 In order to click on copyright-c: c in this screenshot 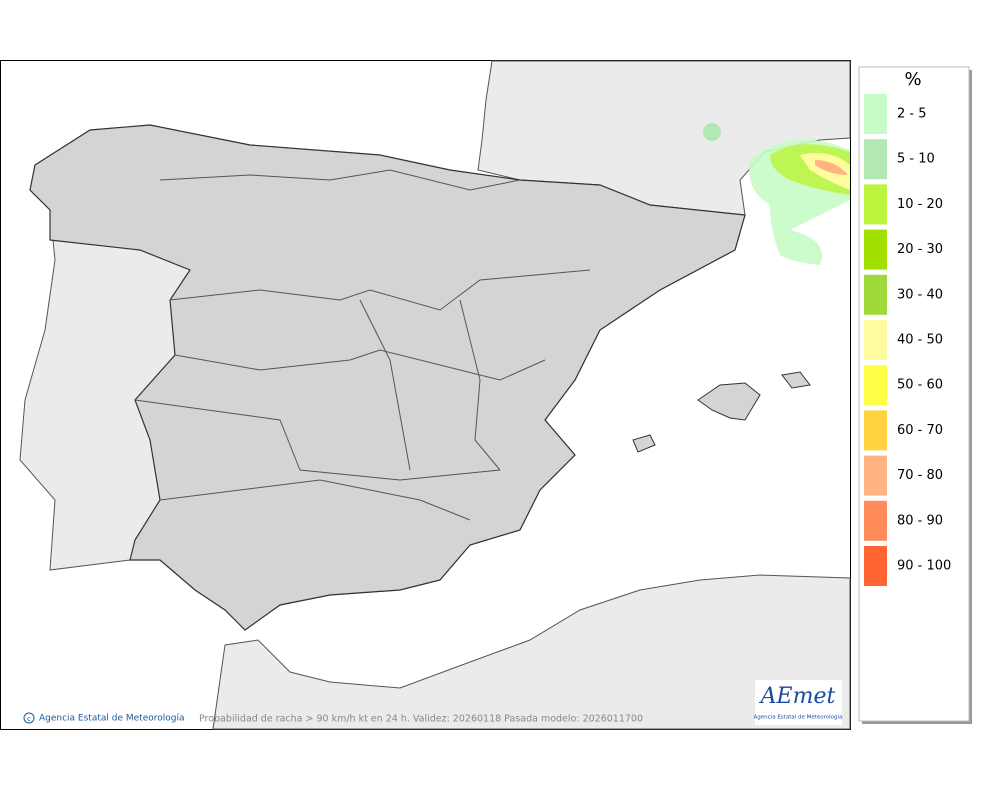, I will do `click(29, 719)`.